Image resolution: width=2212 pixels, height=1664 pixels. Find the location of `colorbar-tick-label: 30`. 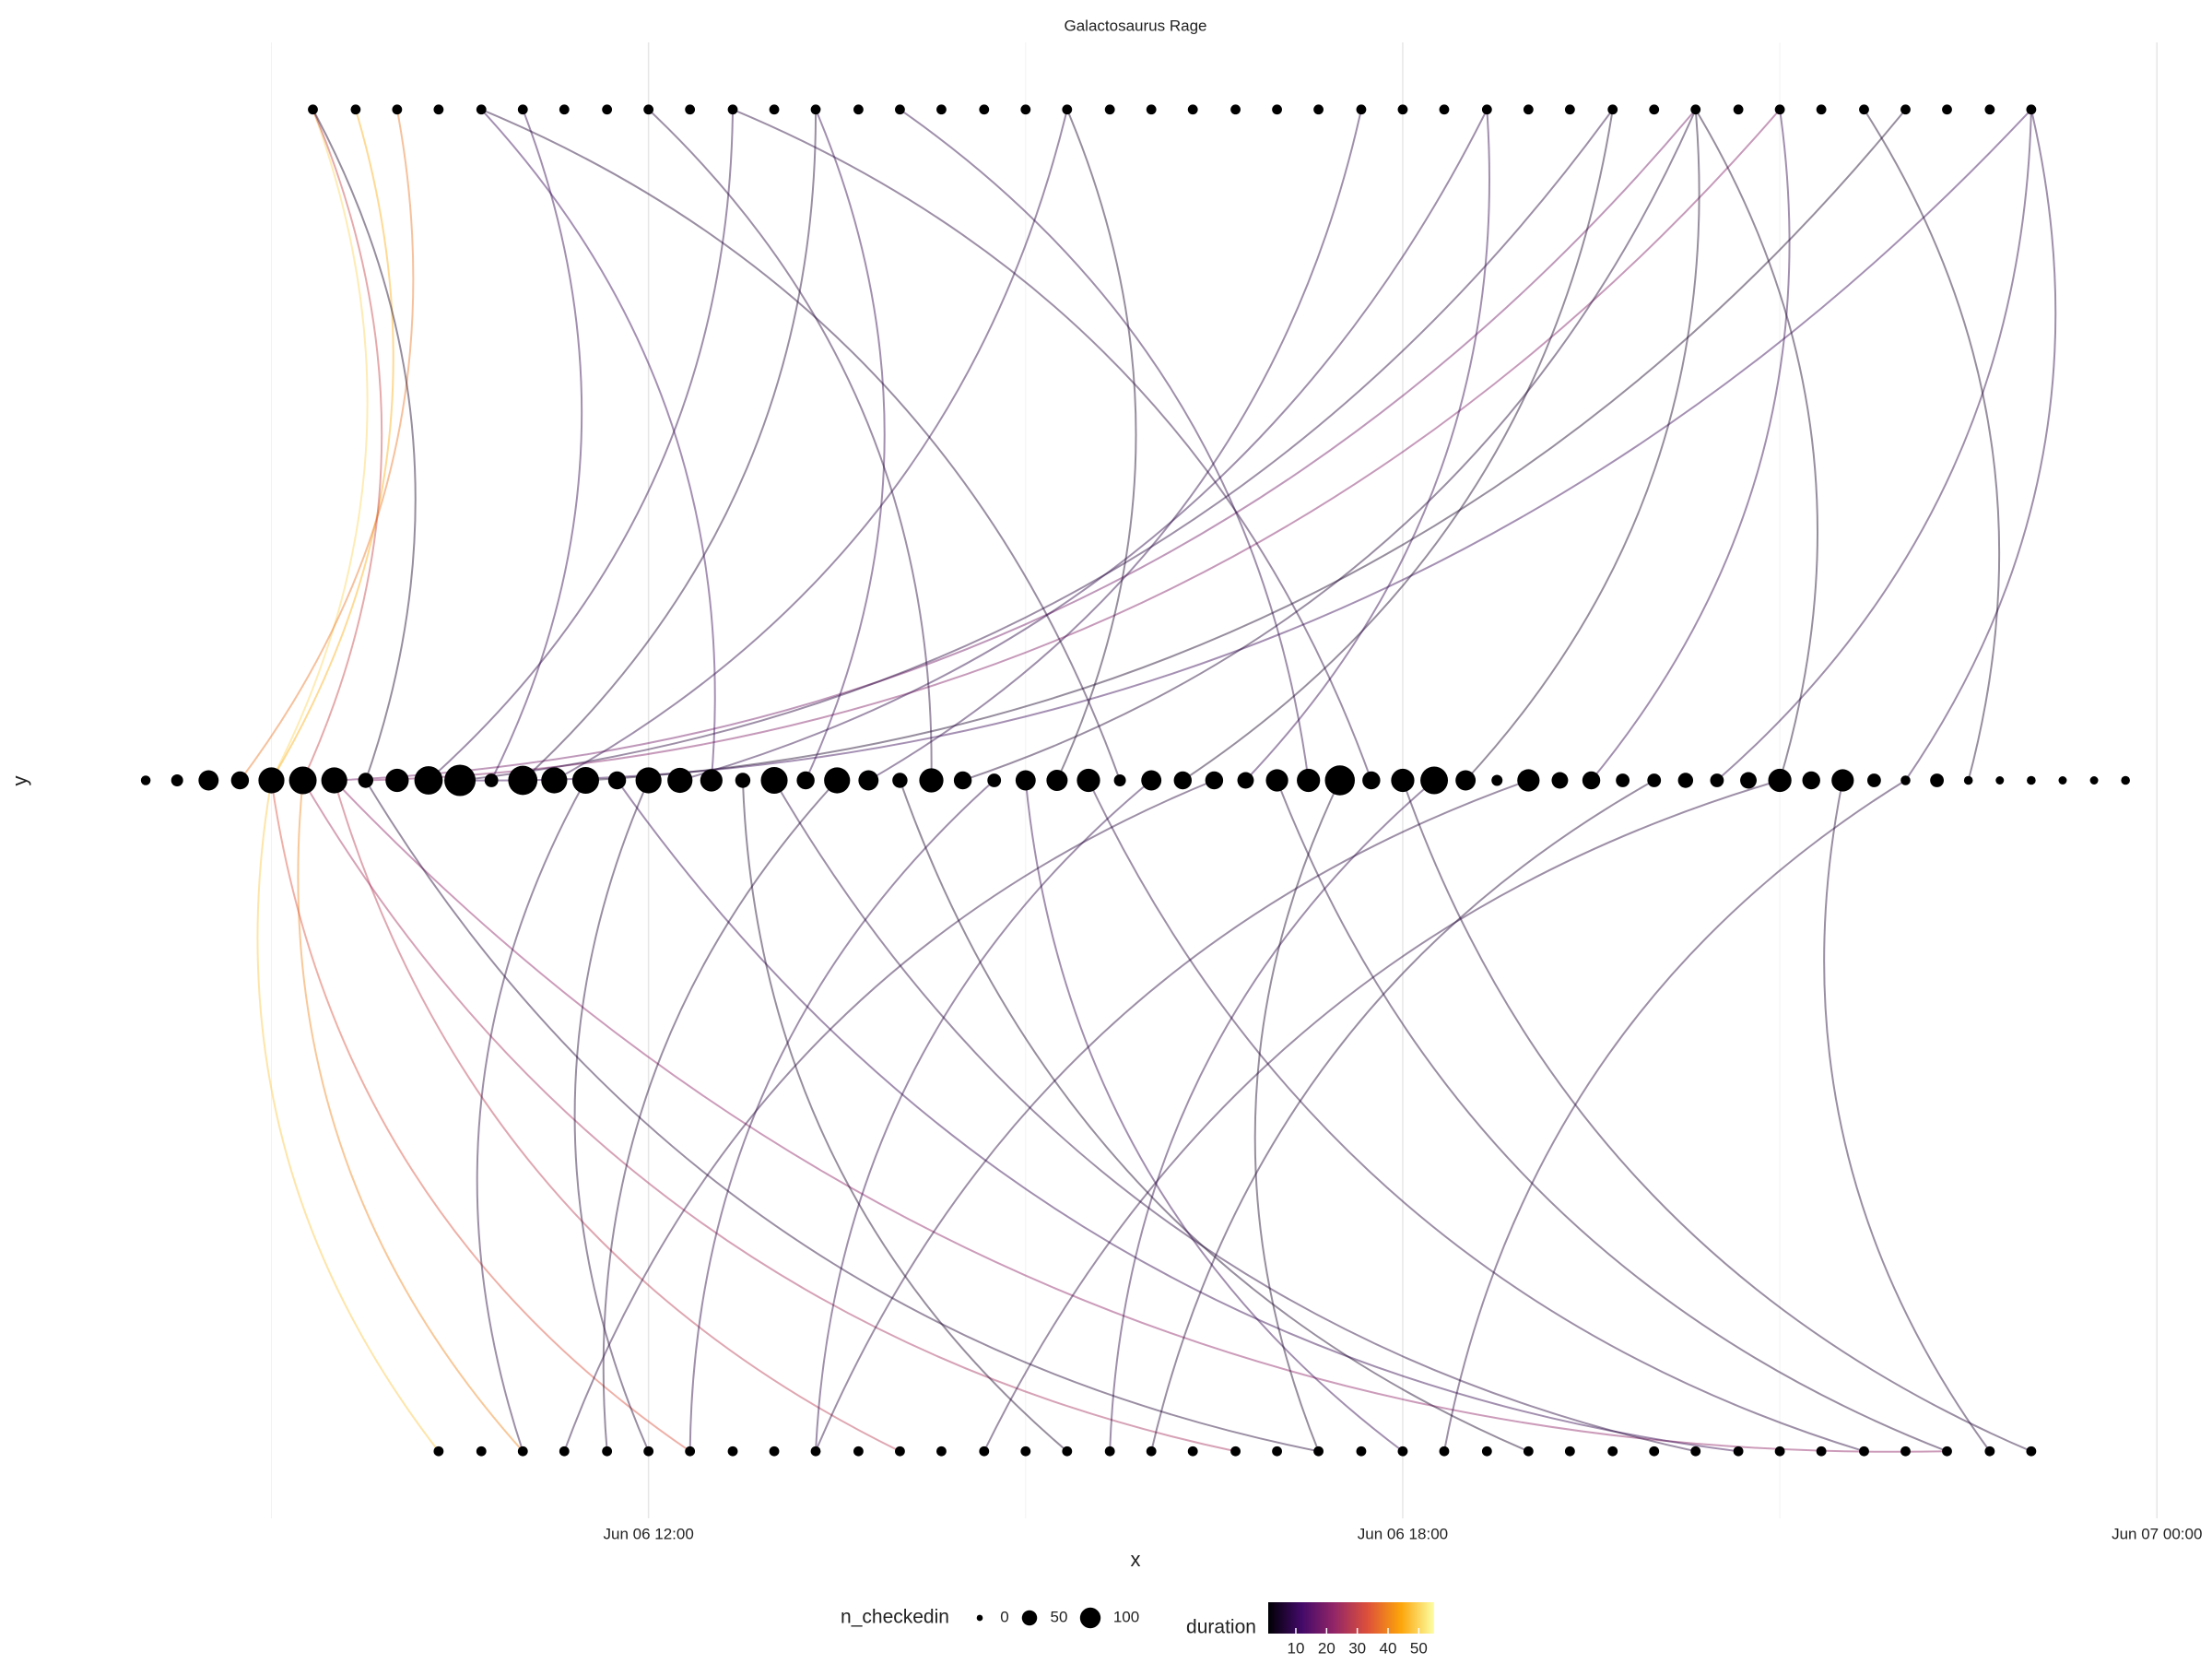

colorbar-tick-label: 30 is located at coordinates (1357, 1648).